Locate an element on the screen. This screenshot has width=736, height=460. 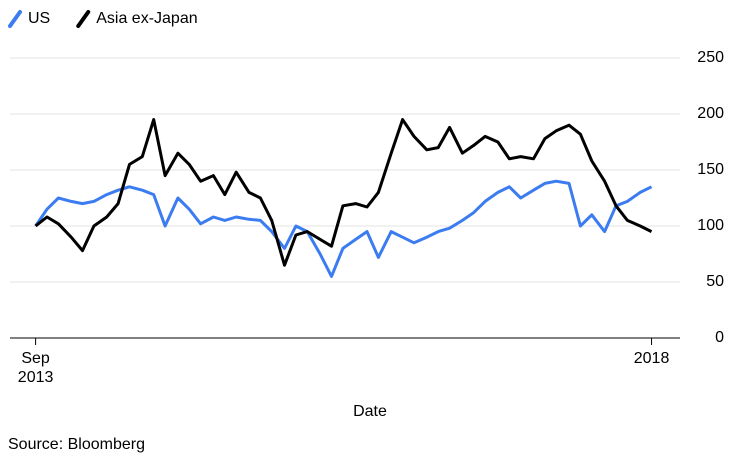
y-tick-label: 150 is located at coordinates (710, 169).